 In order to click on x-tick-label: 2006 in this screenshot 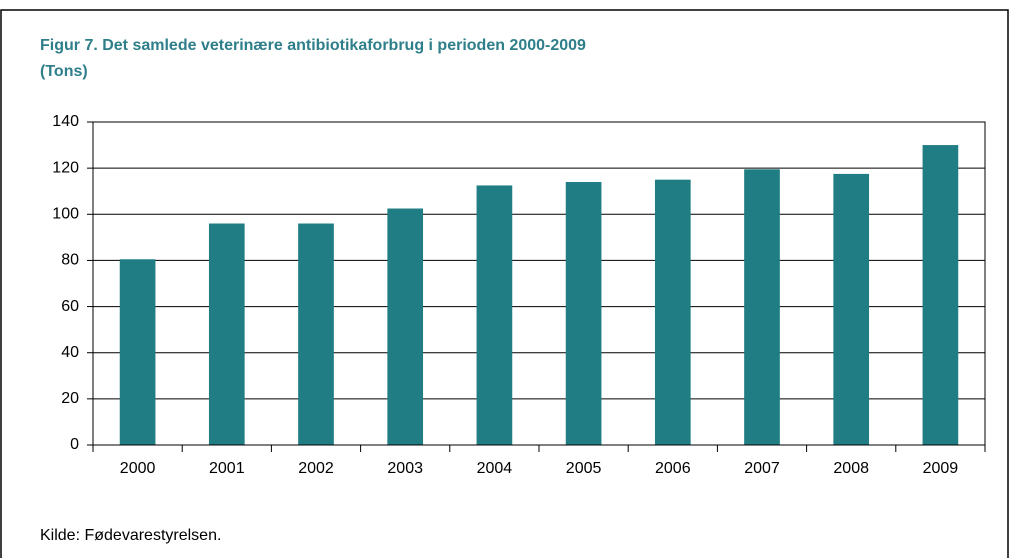, I will do `click(673, 468)`.